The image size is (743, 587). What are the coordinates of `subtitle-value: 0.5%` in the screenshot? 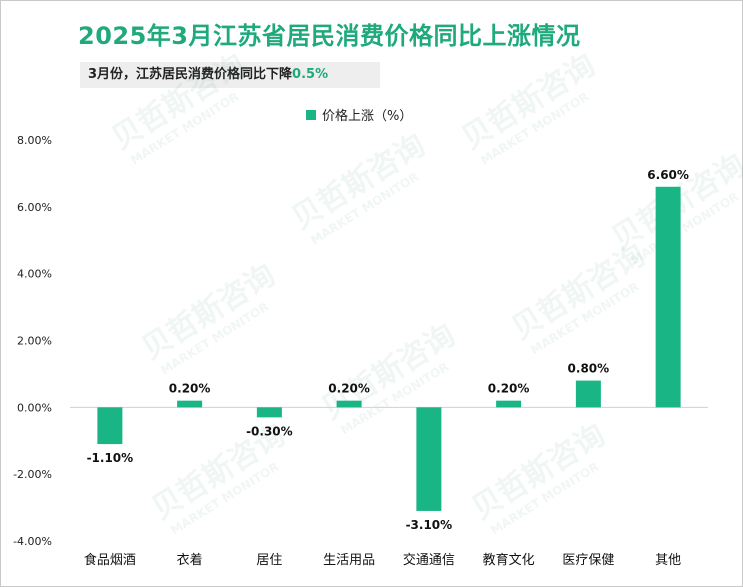 It's located at (310, 74).